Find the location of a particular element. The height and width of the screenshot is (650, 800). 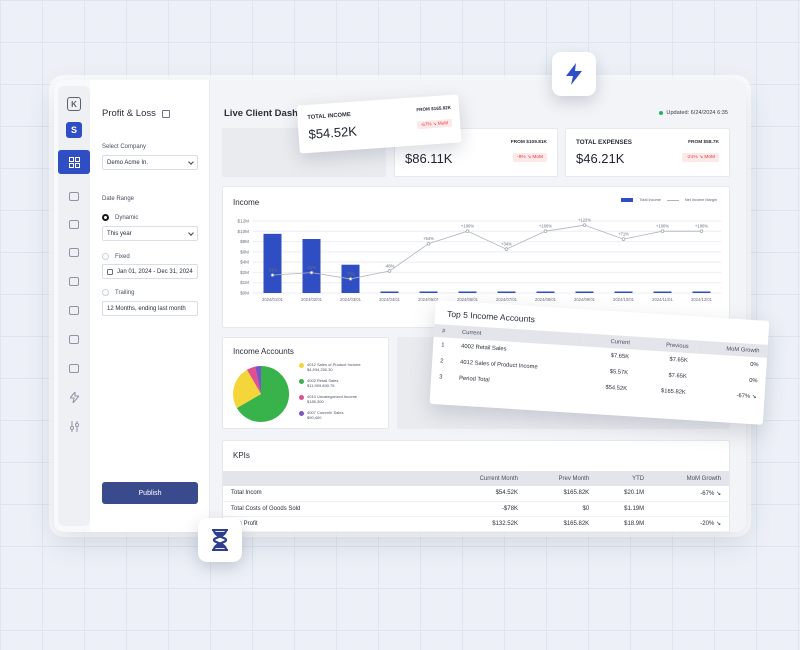

mom-badge: -9% ↘ MoM is located at coordinates (530, 157).